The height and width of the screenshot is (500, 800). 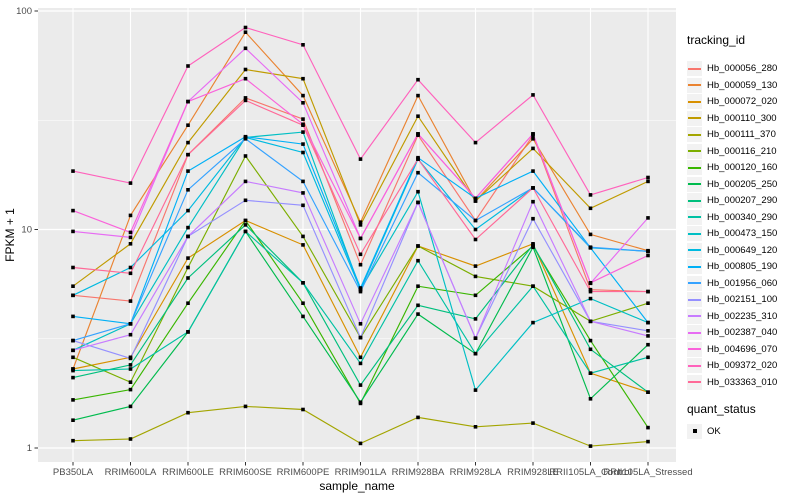 I want to click on legend-item-Hb_000205_250: Hb_000205_250, so click(x=743, y=184).